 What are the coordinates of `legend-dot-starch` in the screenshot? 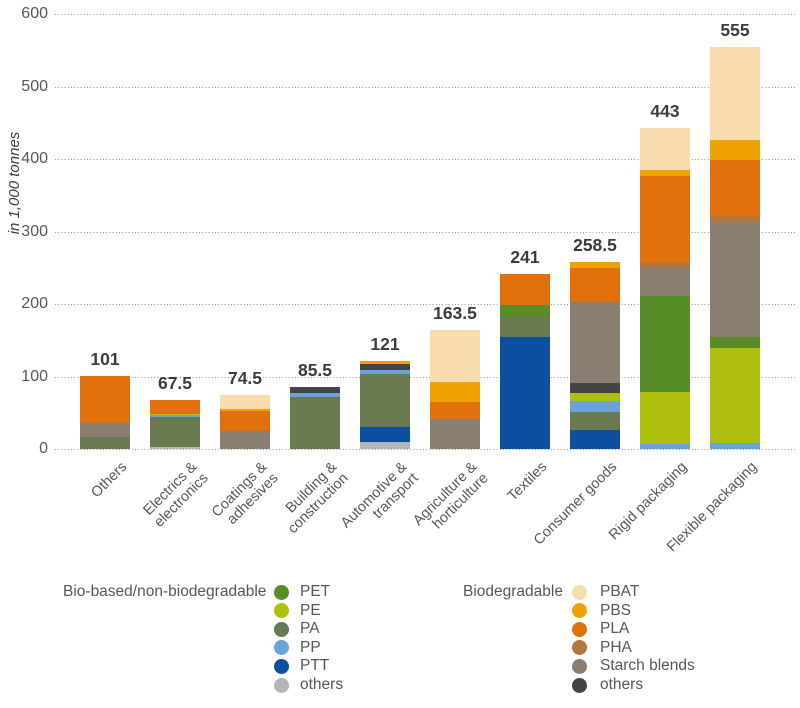 It's located at (579, 666).